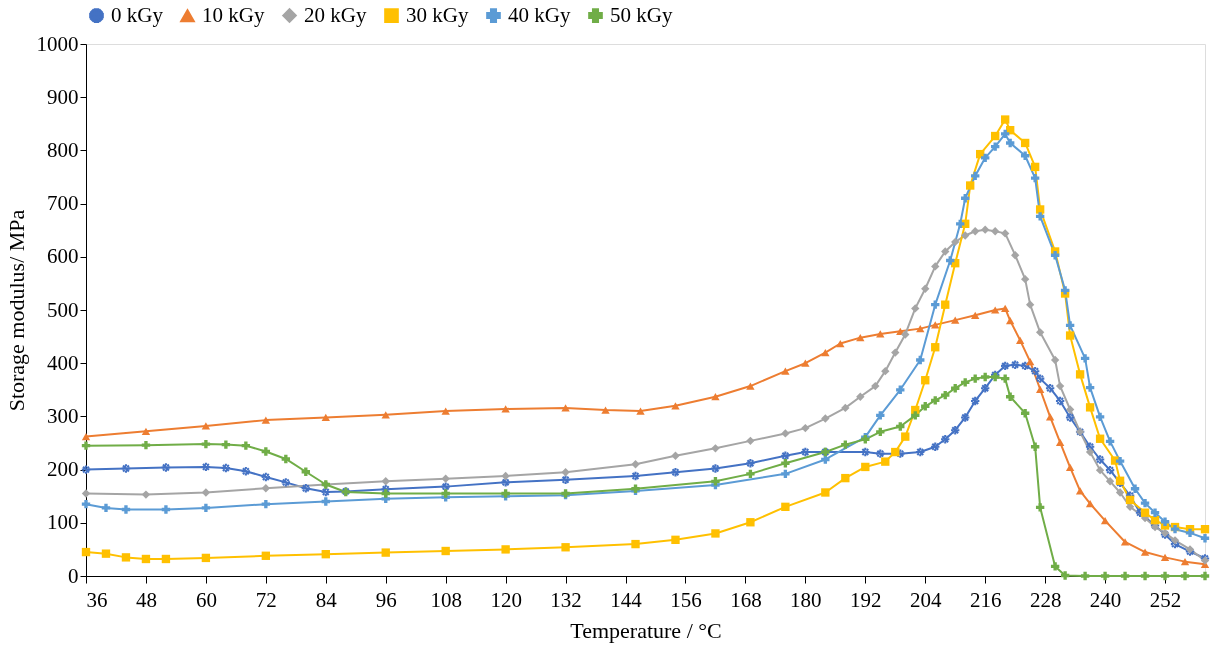 The width and height of the screenshot is (1215, 646). Describe the element at coordinates (866, 599) in the screenshot. I see `x-tick-label: 192` at that location.